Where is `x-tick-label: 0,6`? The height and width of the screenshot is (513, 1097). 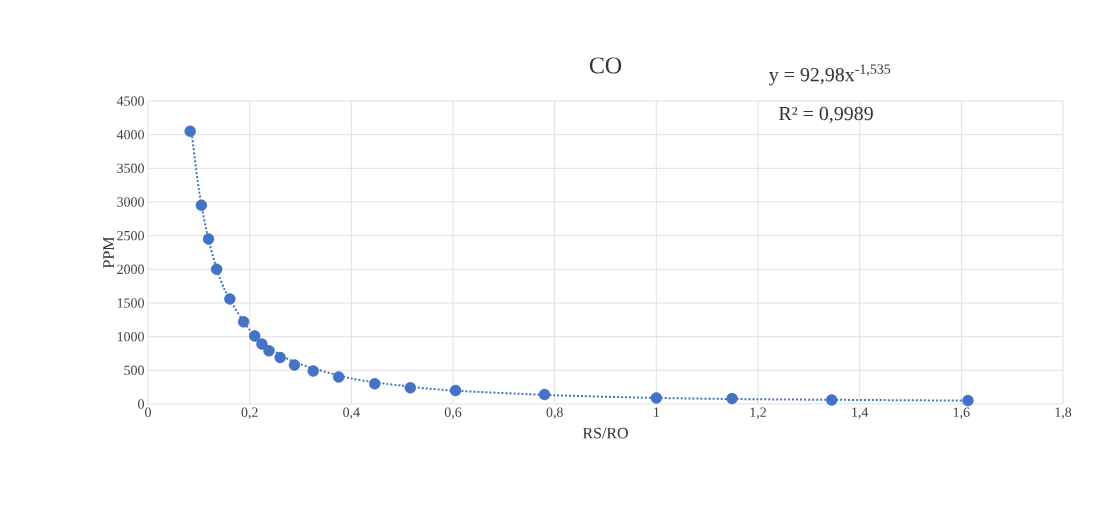
x-tick-label: 0,6 is located at coordinates (453, 413).